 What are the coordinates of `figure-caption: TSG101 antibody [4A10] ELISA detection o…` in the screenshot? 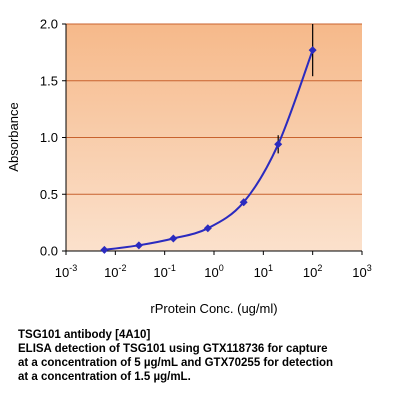 It's located at (207, 356).